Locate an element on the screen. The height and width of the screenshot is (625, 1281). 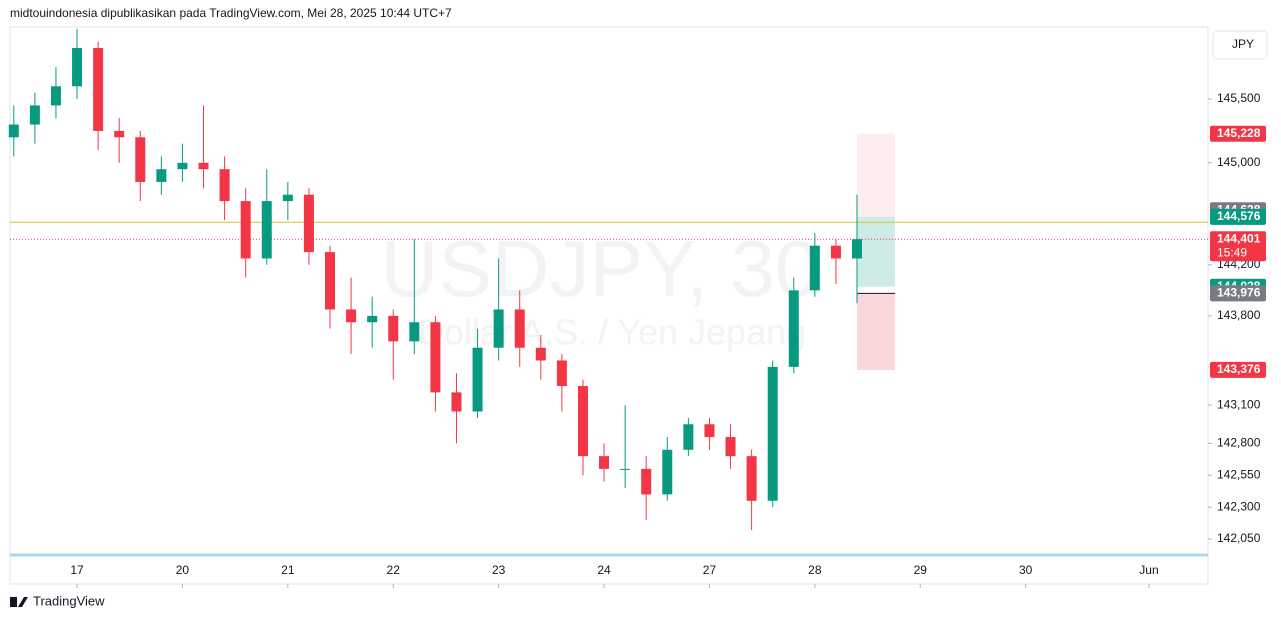
x-tick-label: 22 is located at coordinates (394, 570).